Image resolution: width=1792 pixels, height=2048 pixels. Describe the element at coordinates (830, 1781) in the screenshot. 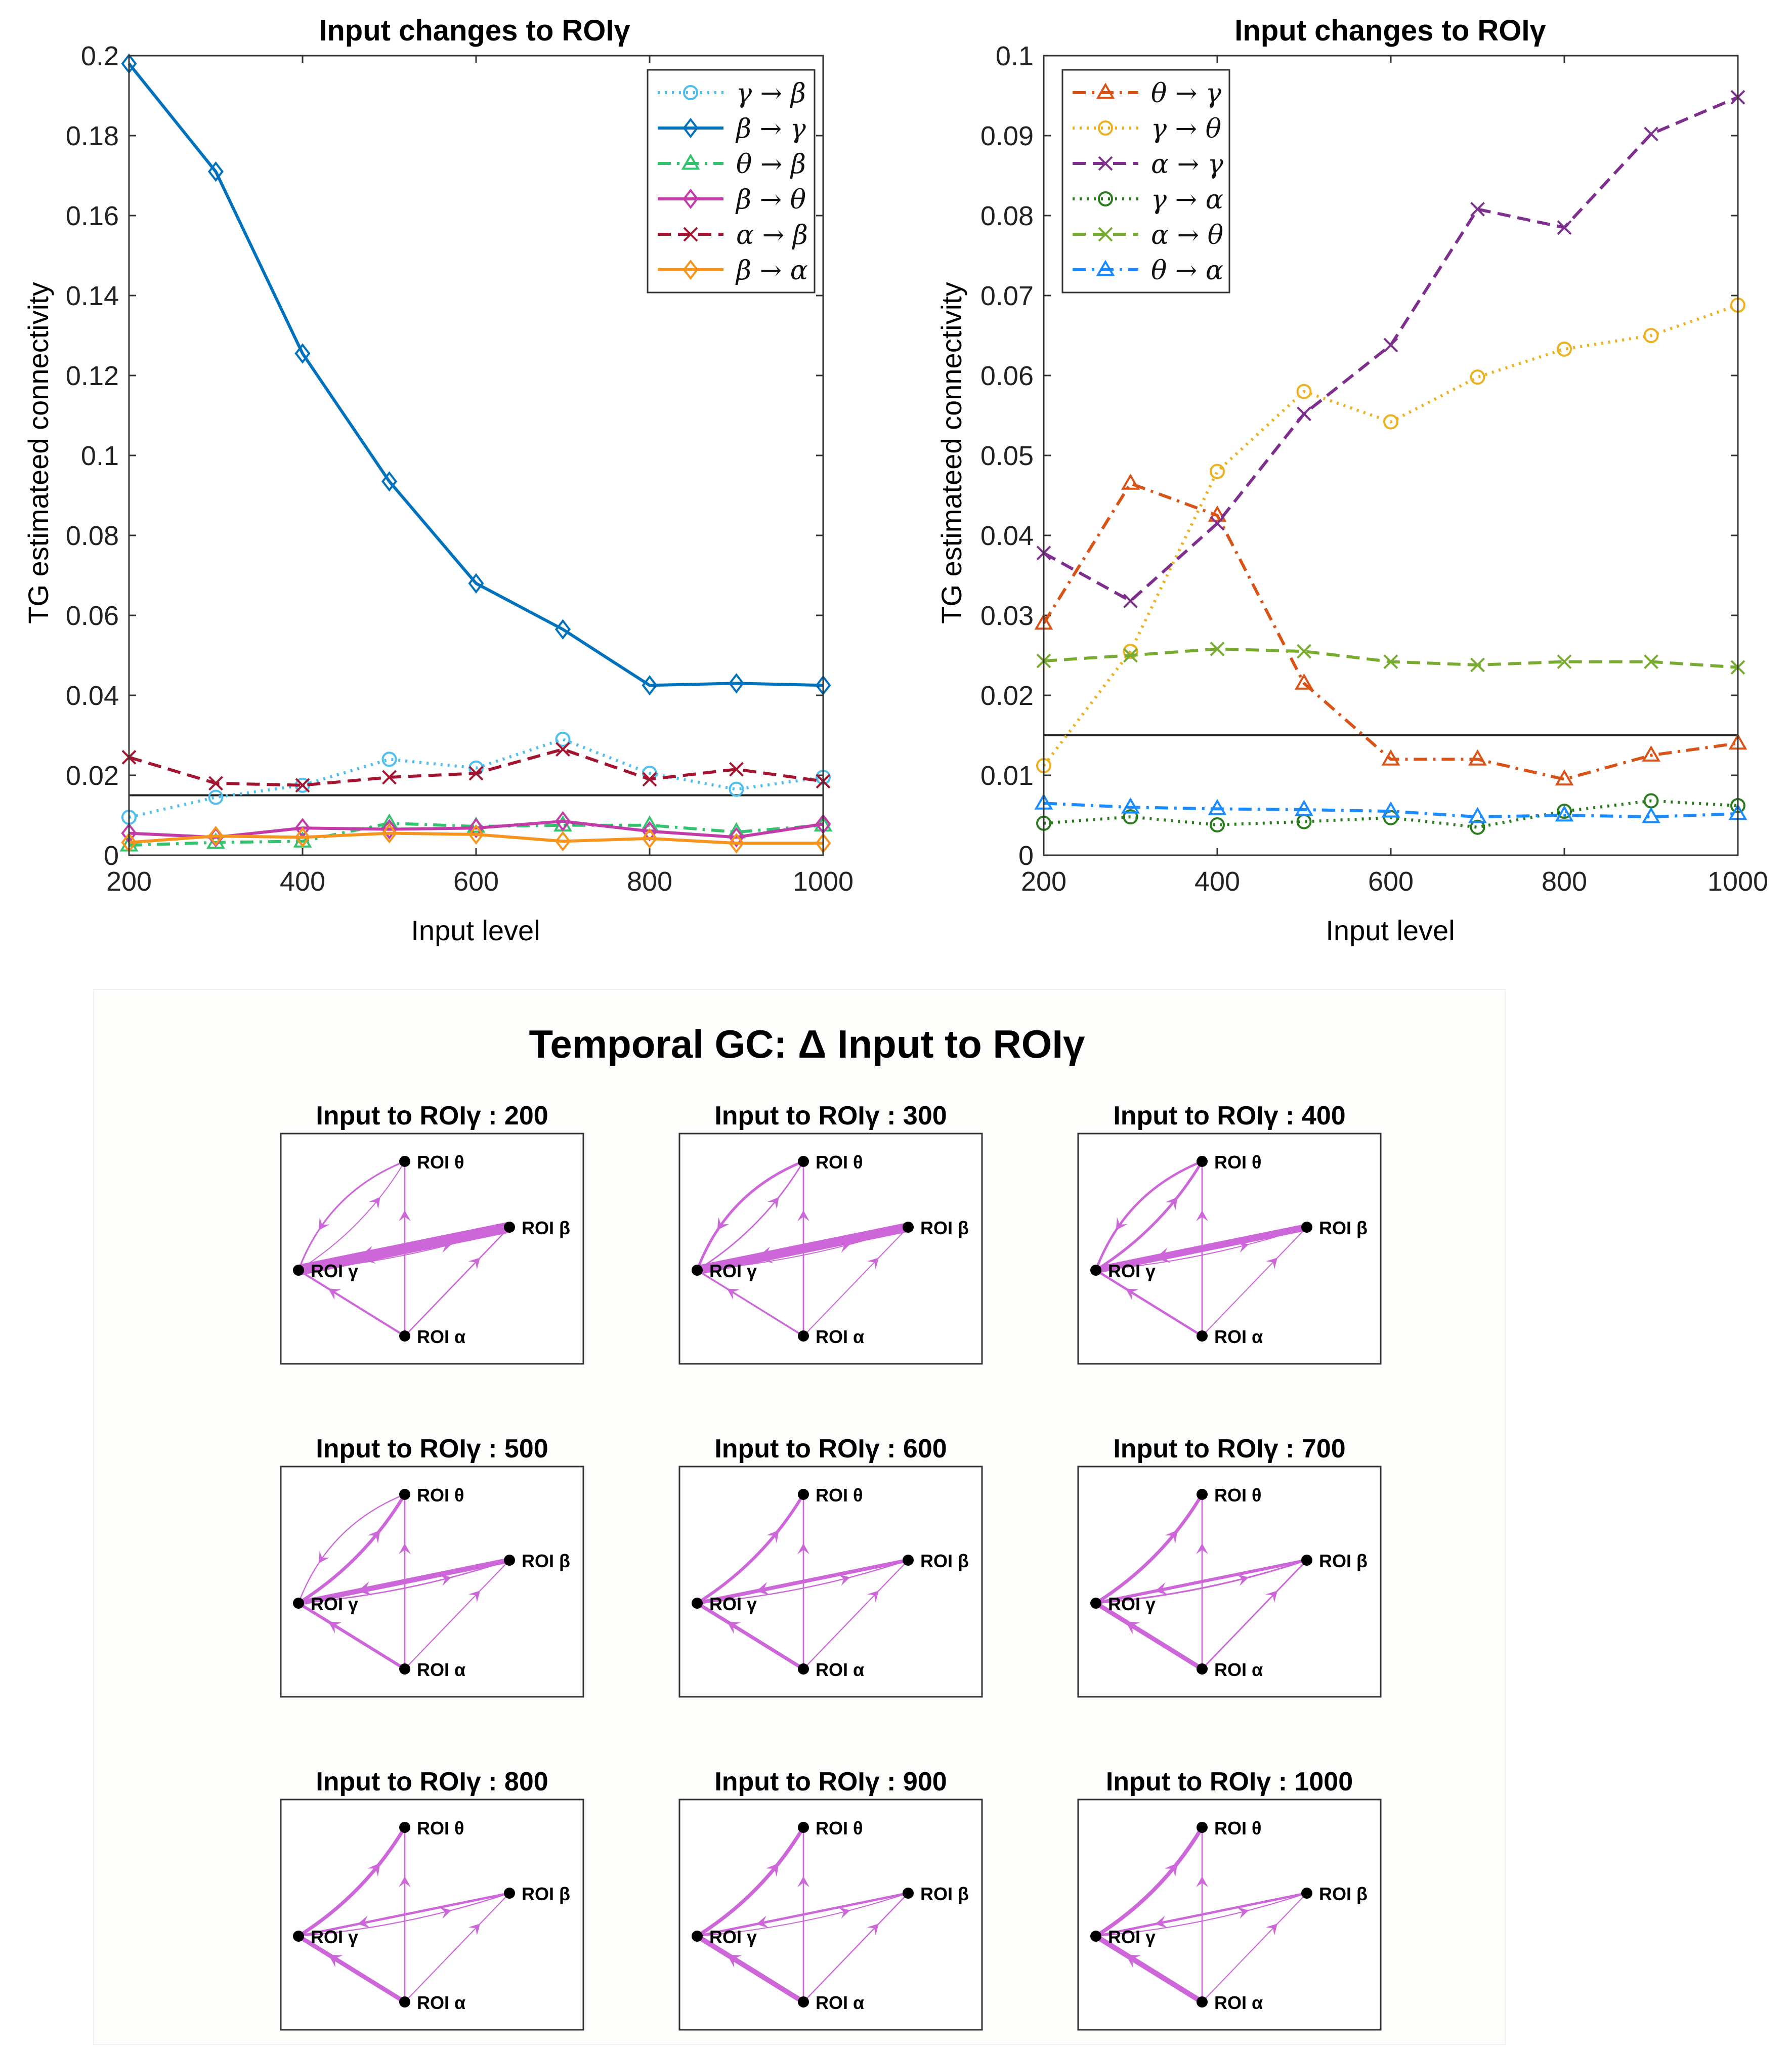

I see `network-panel-title: Input to ROIγ : 900` at that location.